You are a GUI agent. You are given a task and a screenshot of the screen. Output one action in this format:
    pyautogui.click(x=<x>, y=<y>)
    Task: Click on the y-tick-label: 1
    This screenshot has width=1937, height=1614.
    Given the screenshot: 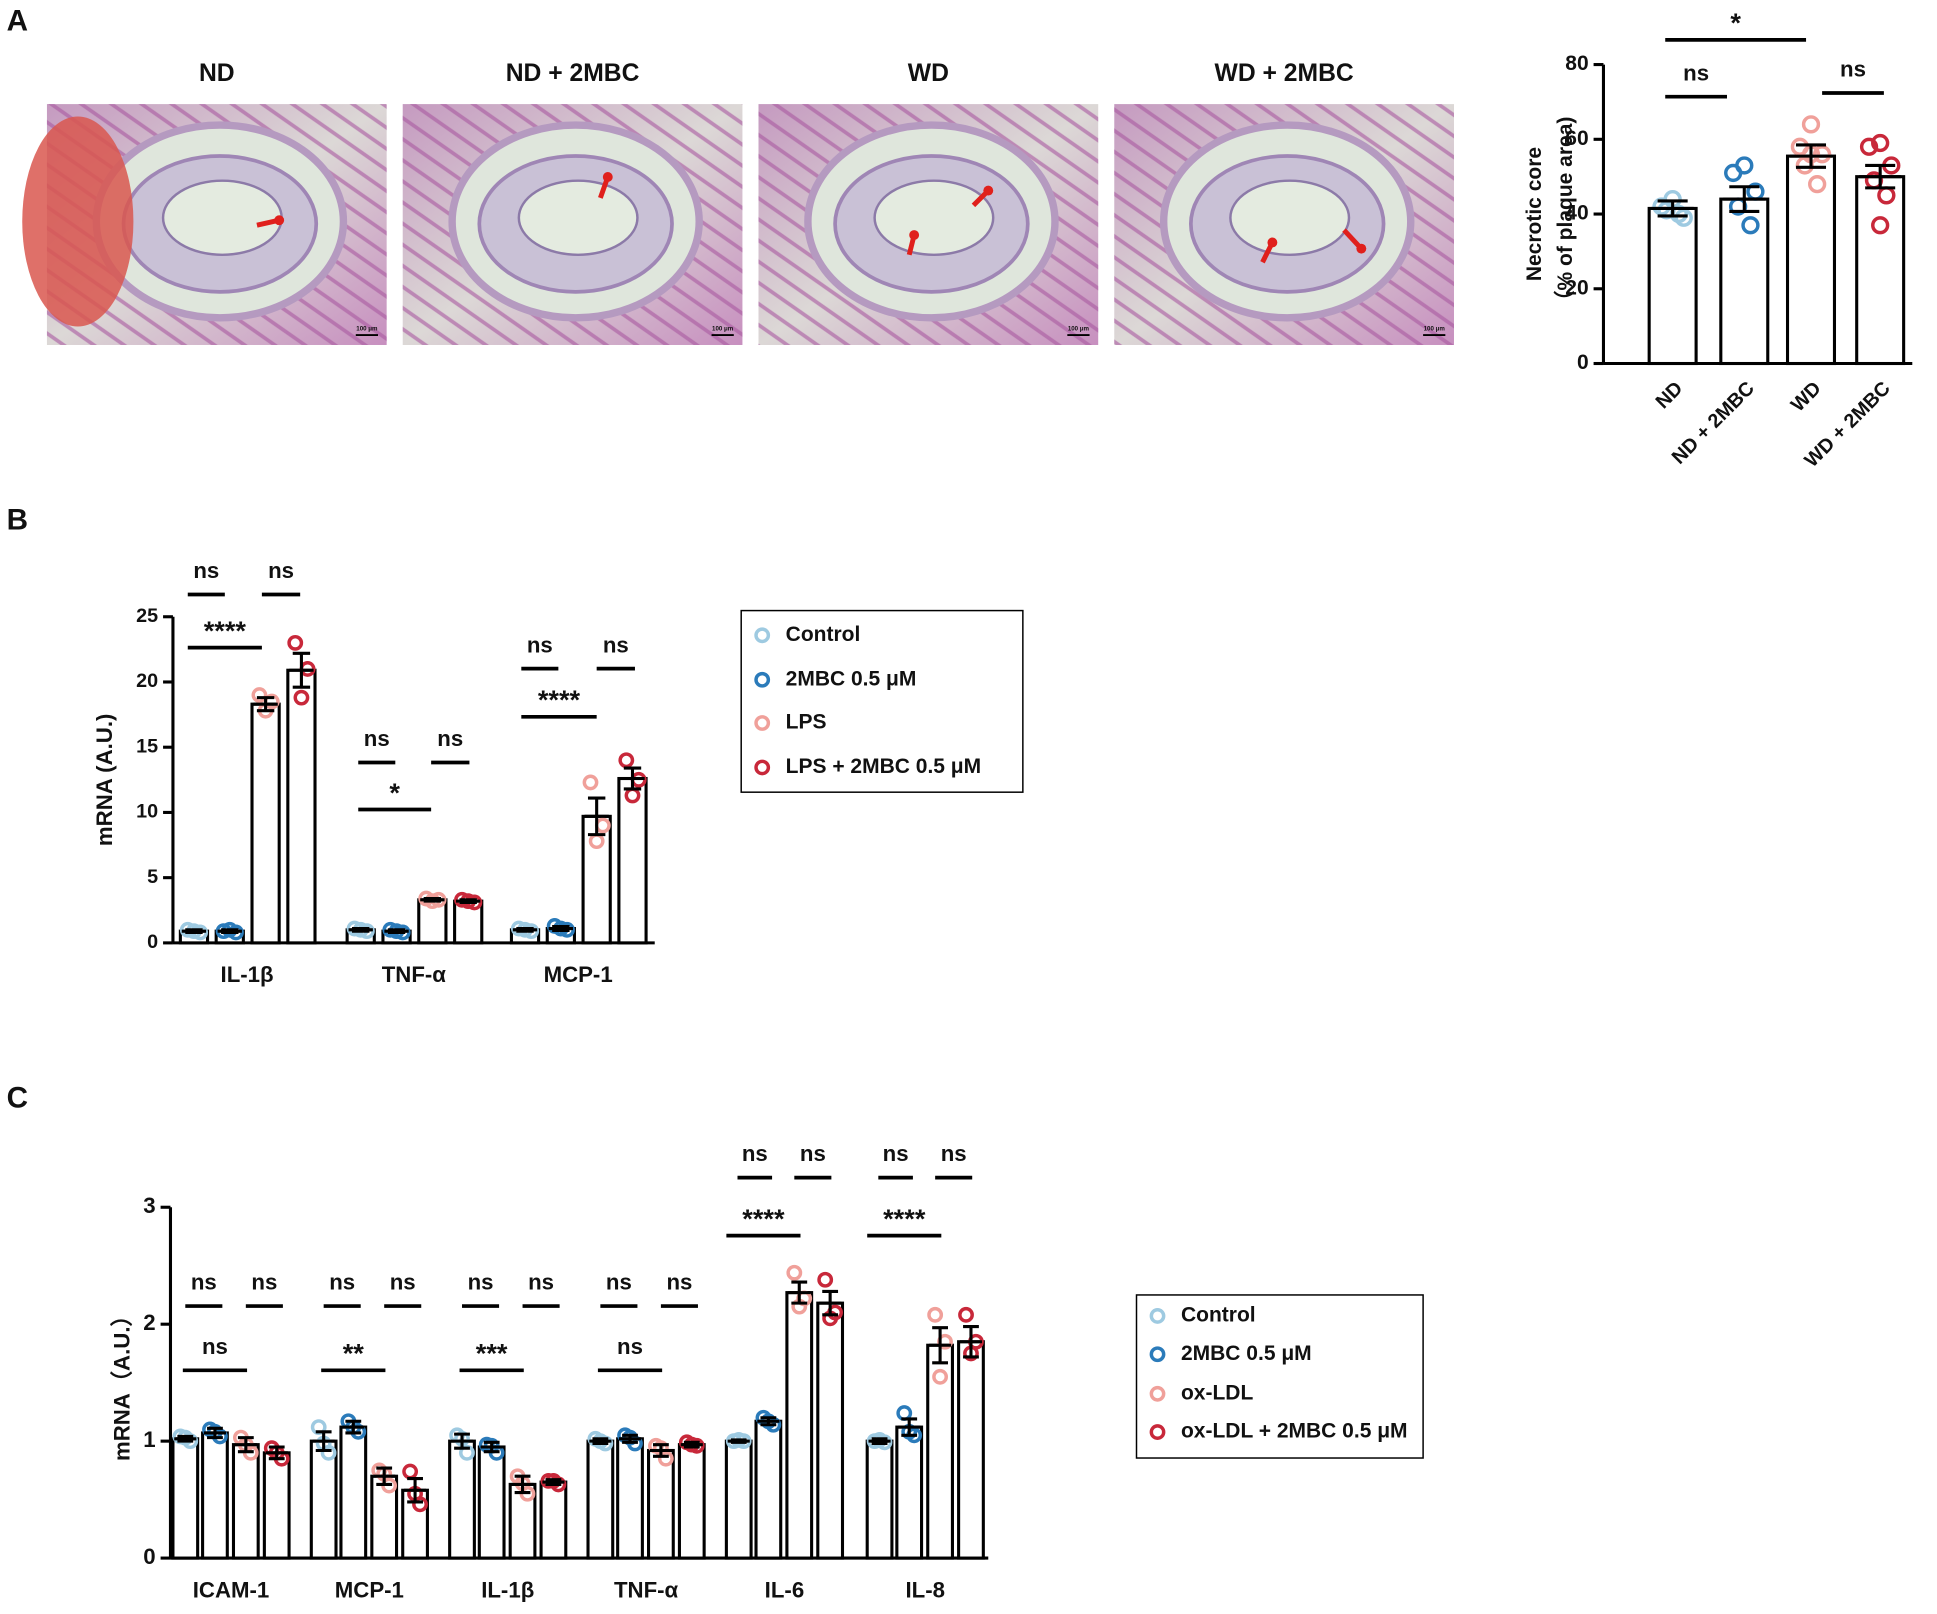 What is the action you would take?
    pyautogui.click(x=149, y=1439)
    